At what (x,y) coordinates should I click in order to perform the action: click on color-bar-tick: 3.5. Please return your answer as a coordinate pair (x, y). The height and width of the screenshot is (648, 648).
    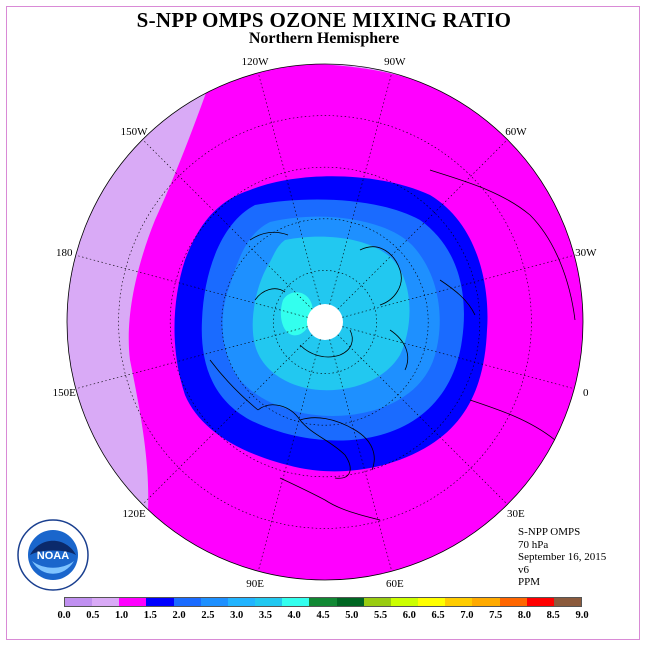
    Looking at the image, I should click on (265, 615).